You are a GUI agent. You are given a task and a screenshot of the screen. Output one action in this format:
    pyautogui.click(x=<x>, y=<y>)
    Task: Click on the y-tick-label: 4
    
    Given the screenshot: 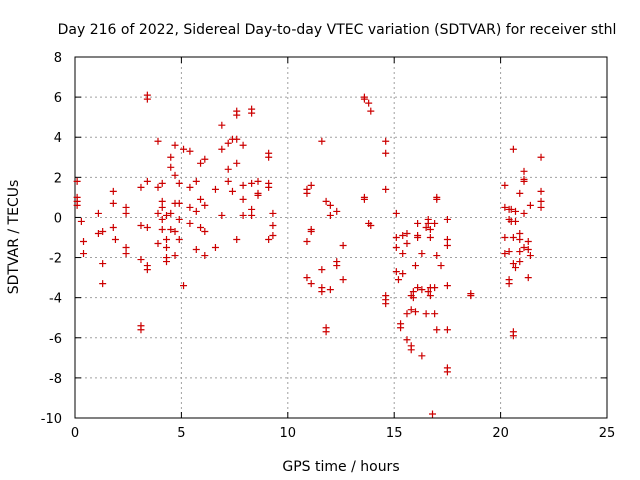 What is the action you would take?
    pyautogui.click(x=58, y=138)
    